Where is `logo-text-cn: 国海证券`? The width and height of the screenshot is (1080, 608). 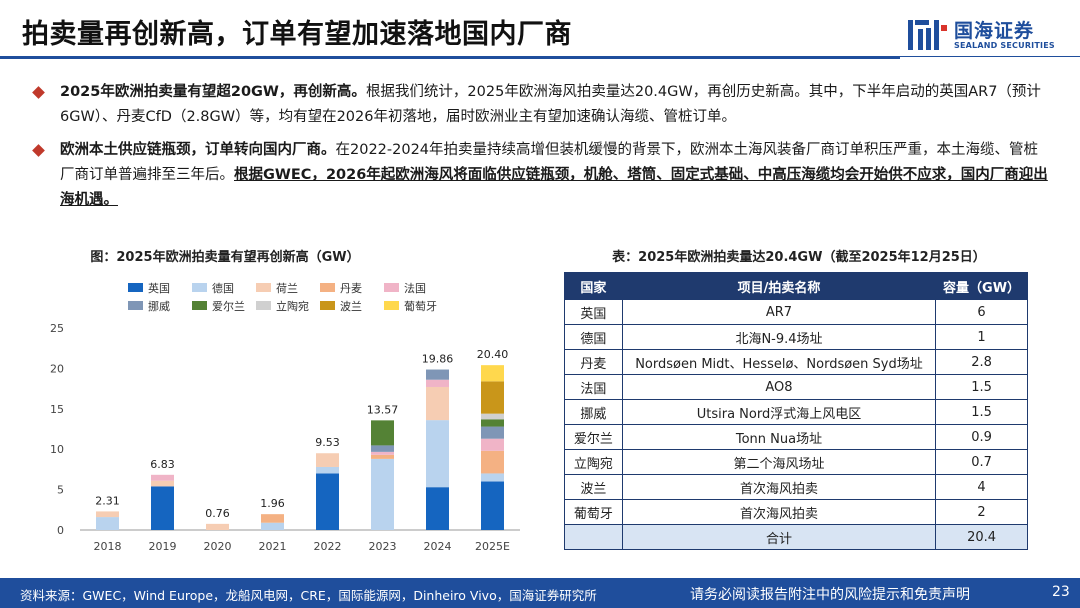
logo-text-cn: 国海证券 is located at coordinates (994, 31).